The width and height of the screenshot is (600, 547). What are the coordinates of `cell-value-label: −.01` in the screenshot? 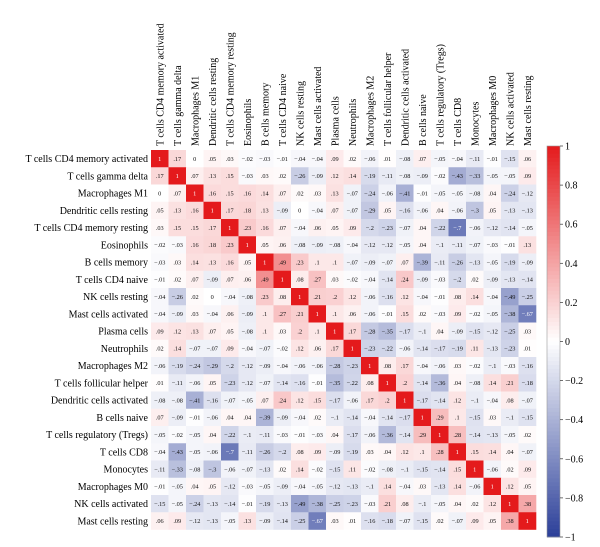 It's located at (247, 504).